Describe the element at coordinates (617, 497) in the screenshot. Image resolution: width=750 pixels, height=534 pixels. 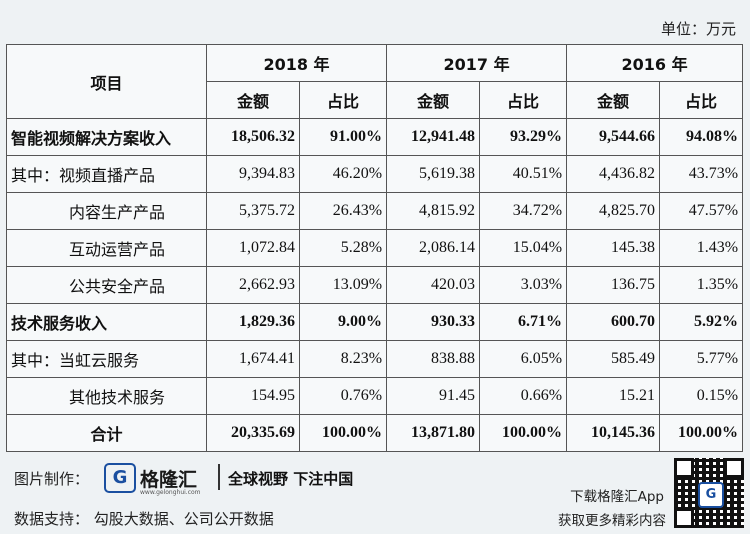
I see `download-app-text: 下载格隆汇App` at that location.